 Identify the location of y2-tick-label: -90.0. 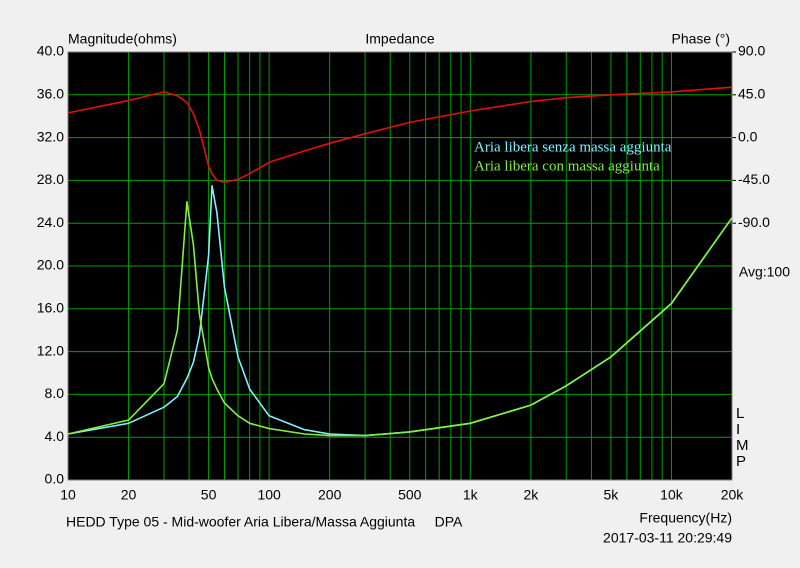
(754, 222).